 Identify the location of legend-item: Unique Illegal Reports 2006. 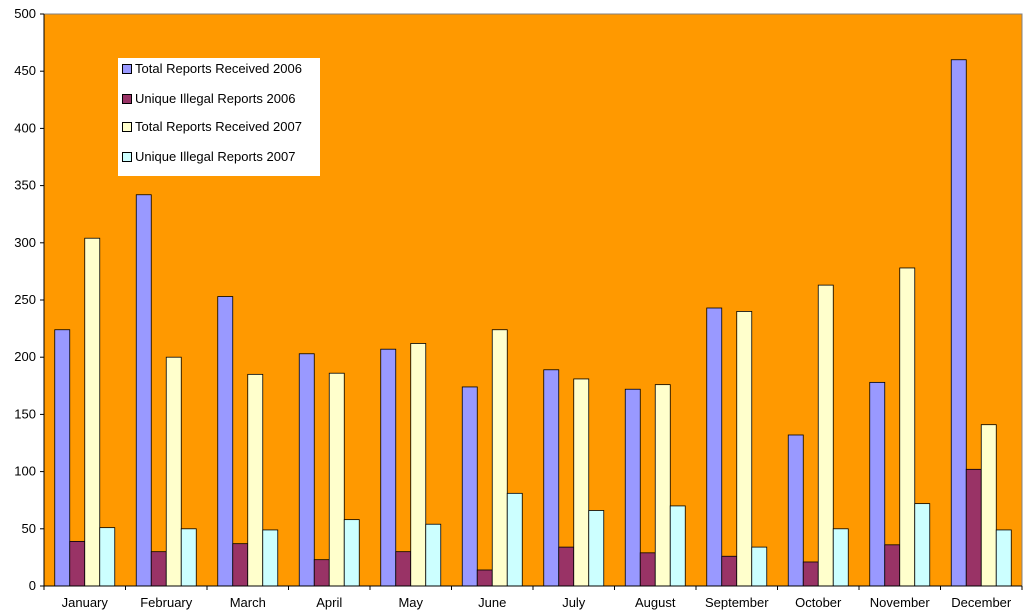
(218, 98).